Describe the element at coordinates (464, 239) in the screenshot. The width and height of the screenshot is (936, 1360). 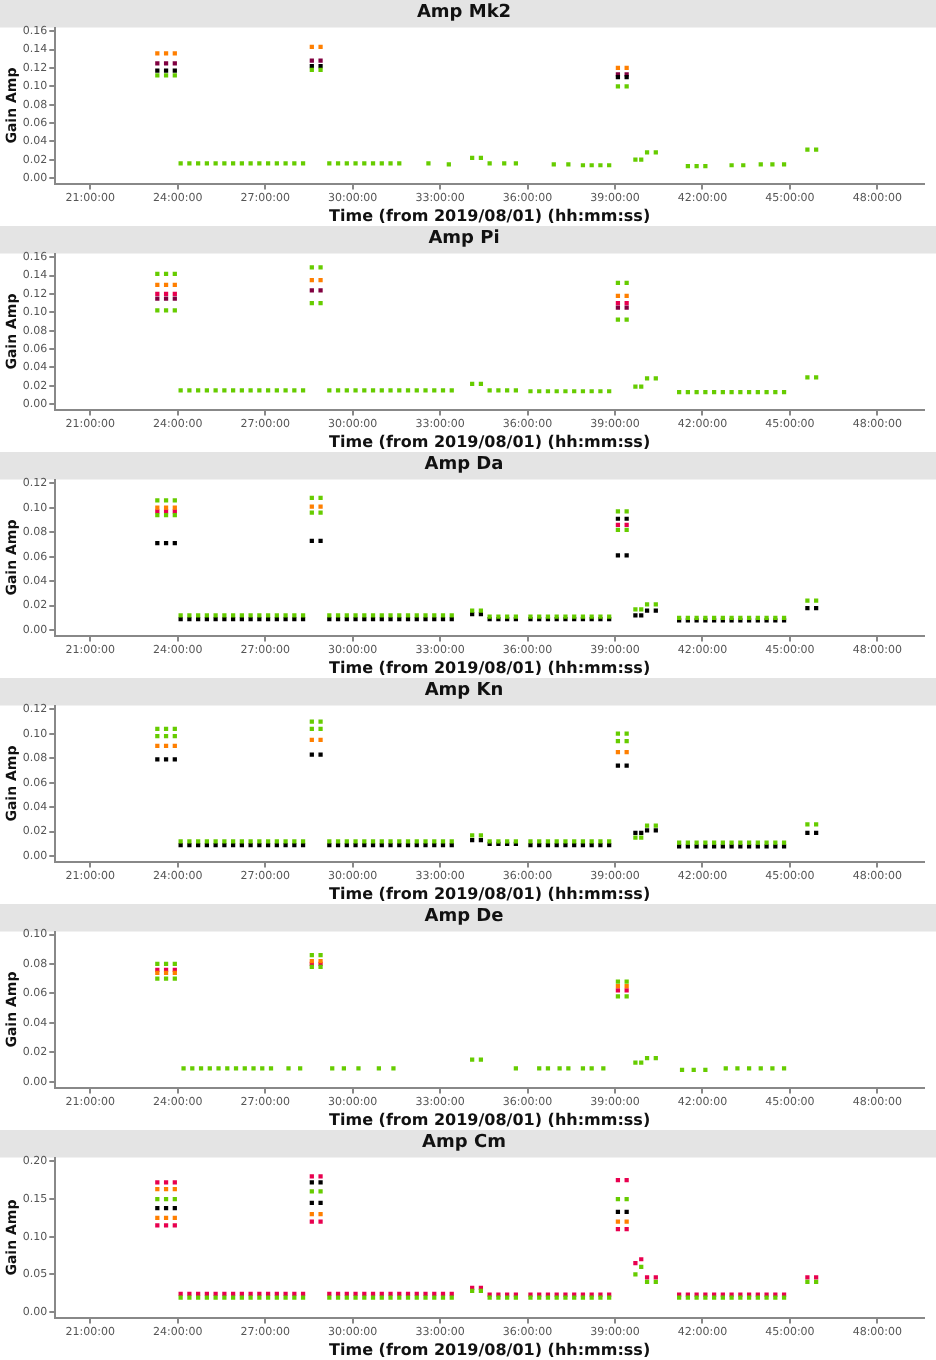
I see `chart-title: Amp Pi` at that location.